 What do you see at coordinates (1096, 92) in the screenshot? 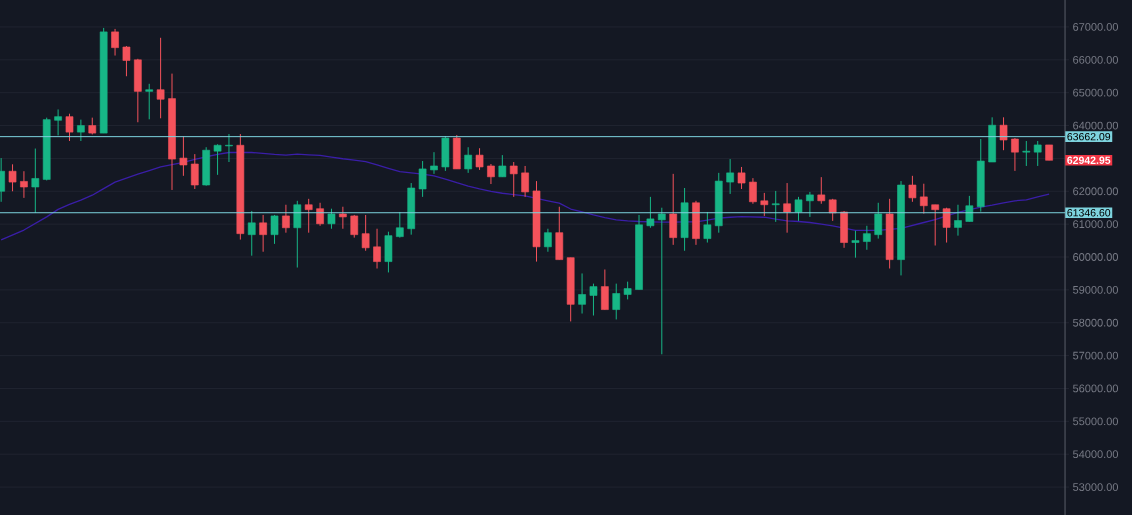
I see `y-tick-label: 65000.00` at bounding box center [1096, 92].